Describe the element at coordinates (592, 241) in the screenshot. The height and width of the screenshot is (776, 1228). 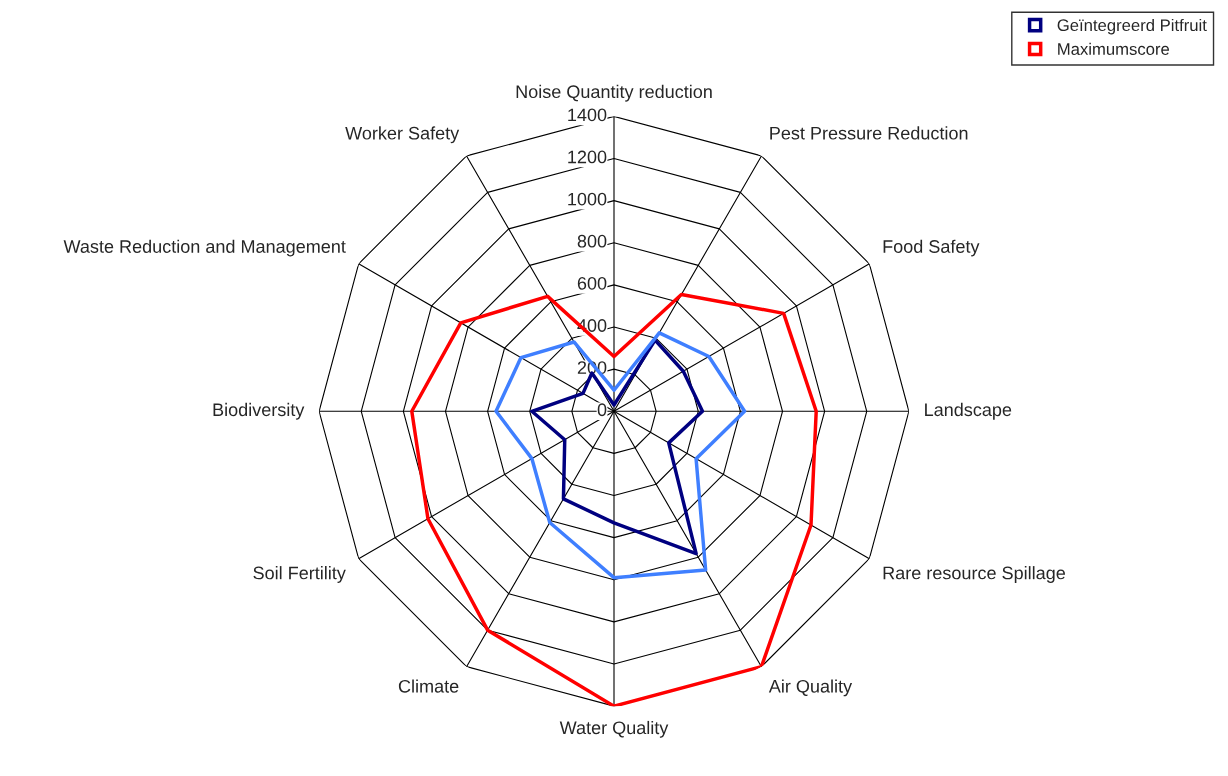
I see `y-tick-label: 800` at that location.